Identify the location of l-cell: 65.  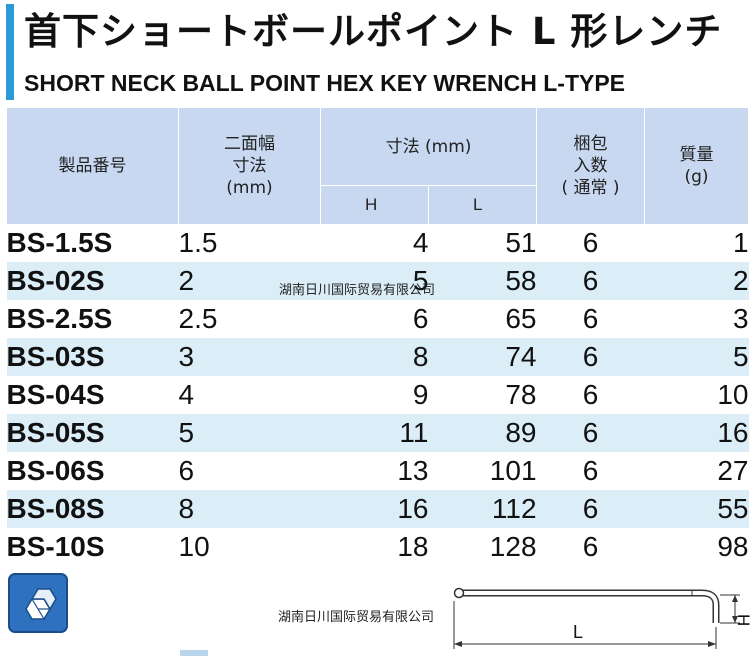
(521, 318).